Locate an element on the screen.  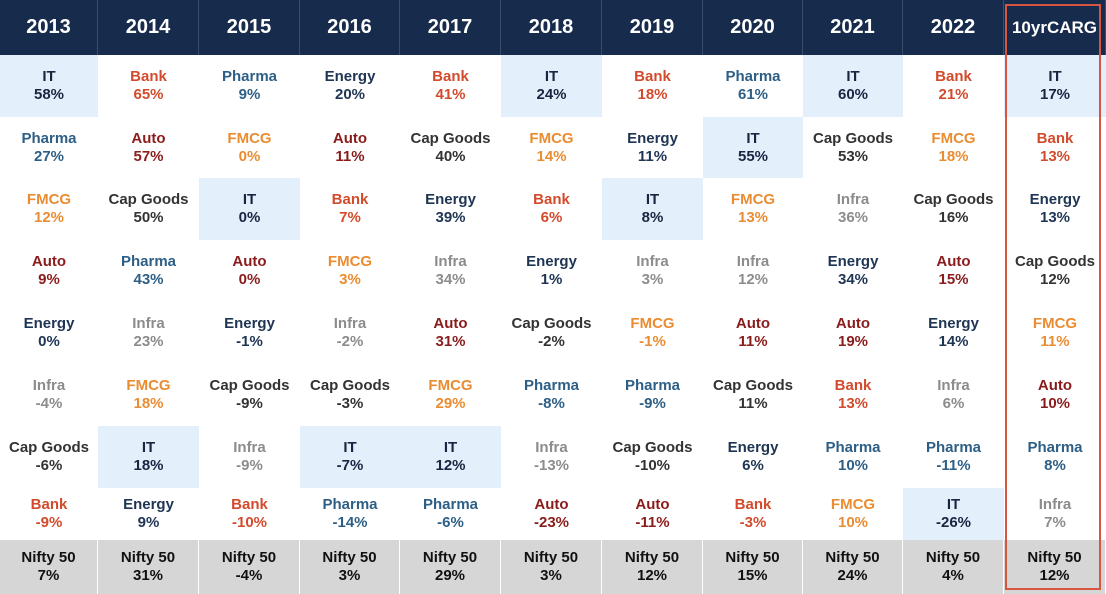
sector-cell: Cap Goods -10% is located at coordinates (652, 457).